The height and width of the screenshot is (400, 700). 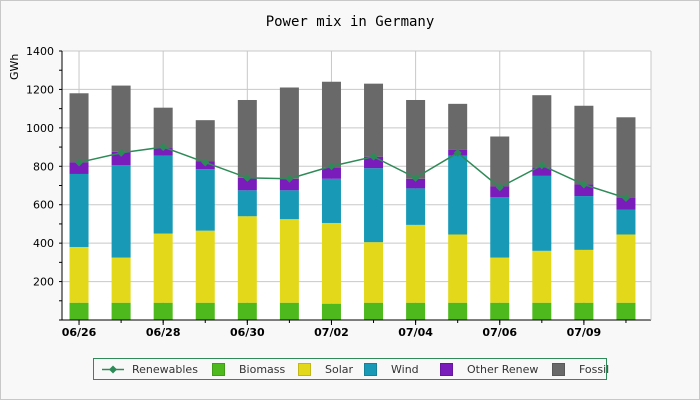 I want to click on legend-item-solar: Solar, so click(x=325, y=369).